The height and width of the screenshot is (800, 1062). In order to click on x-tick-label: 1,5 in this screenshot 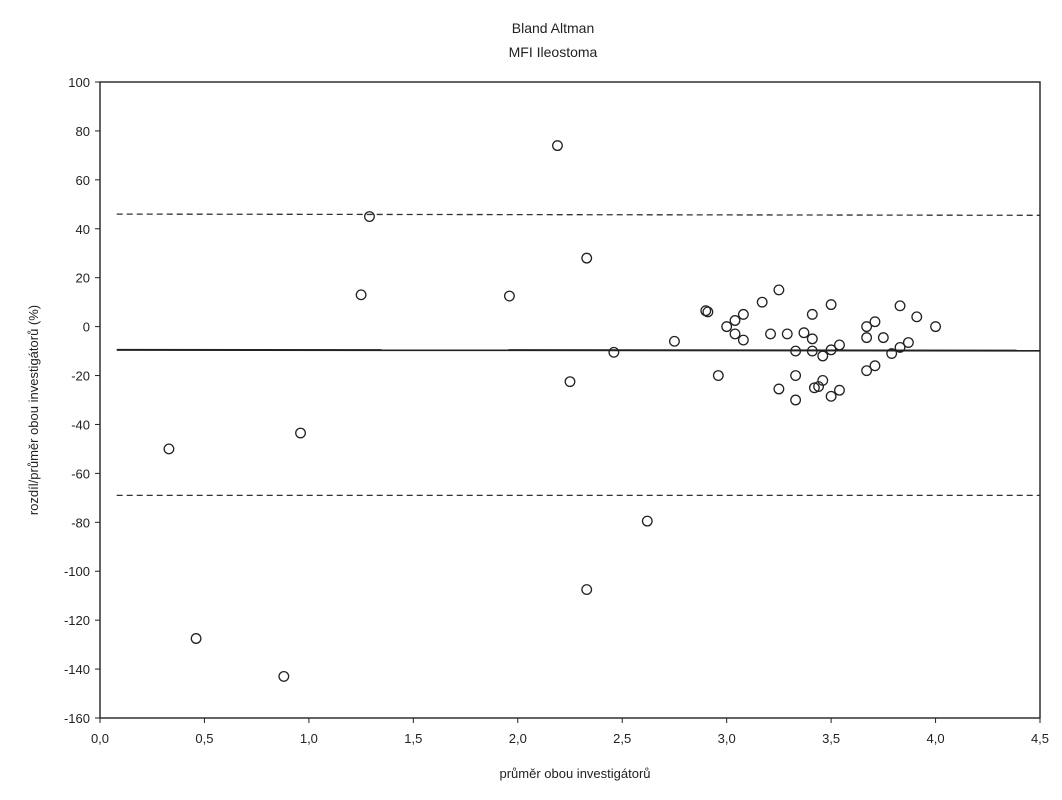, I will do `click(413, 738)`.